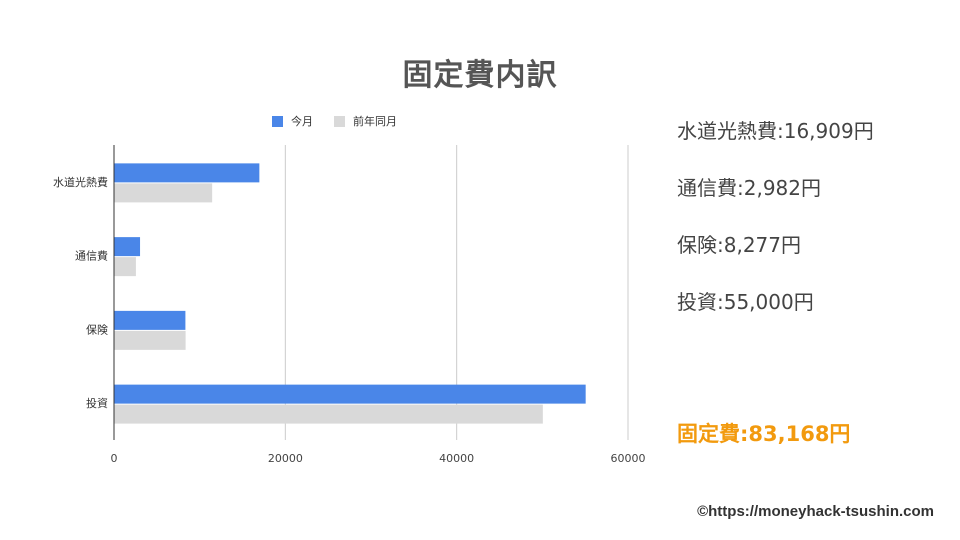 The image size is (960, 540). What do you see at coordinates (749, 188) in the screenshot?
I see `summary-communication: 通信費:2,982円` at bounding box center [749, 188].